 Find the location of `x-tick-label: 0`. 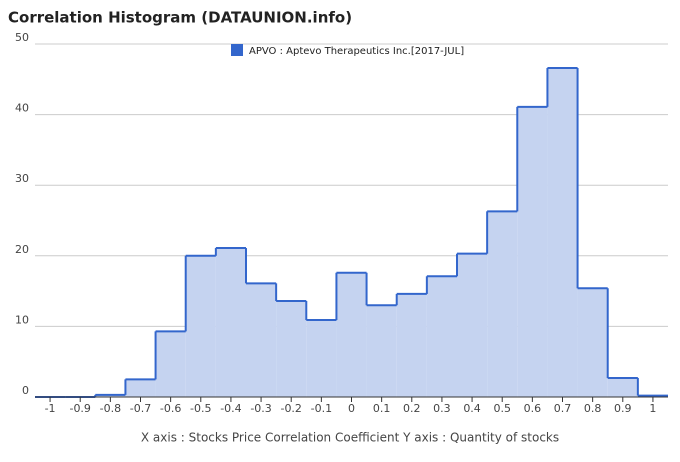

x-tick-label: 0 is located at coordinates (351, 408).